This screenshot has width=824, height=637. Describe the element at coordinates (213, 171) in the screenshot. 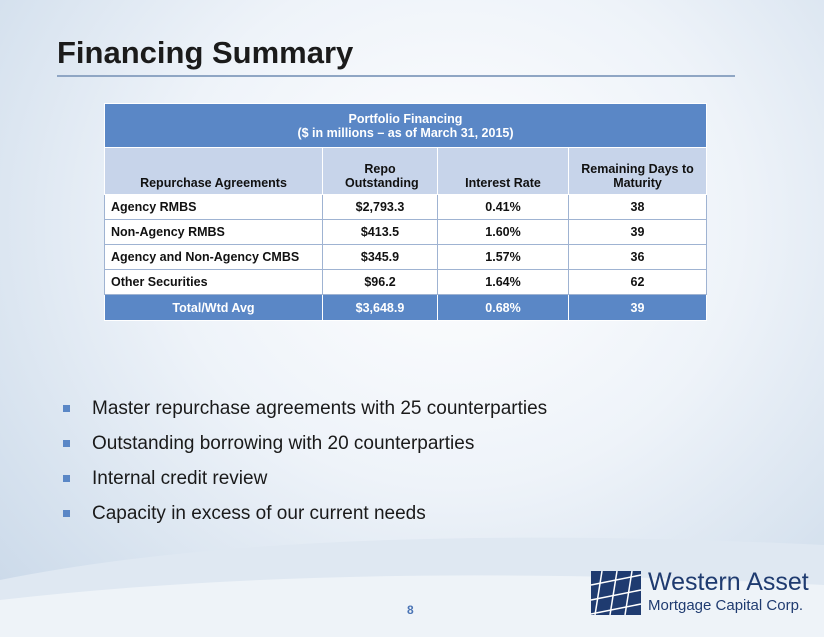

I see `column-header: Repurchase Agreements` at that location.